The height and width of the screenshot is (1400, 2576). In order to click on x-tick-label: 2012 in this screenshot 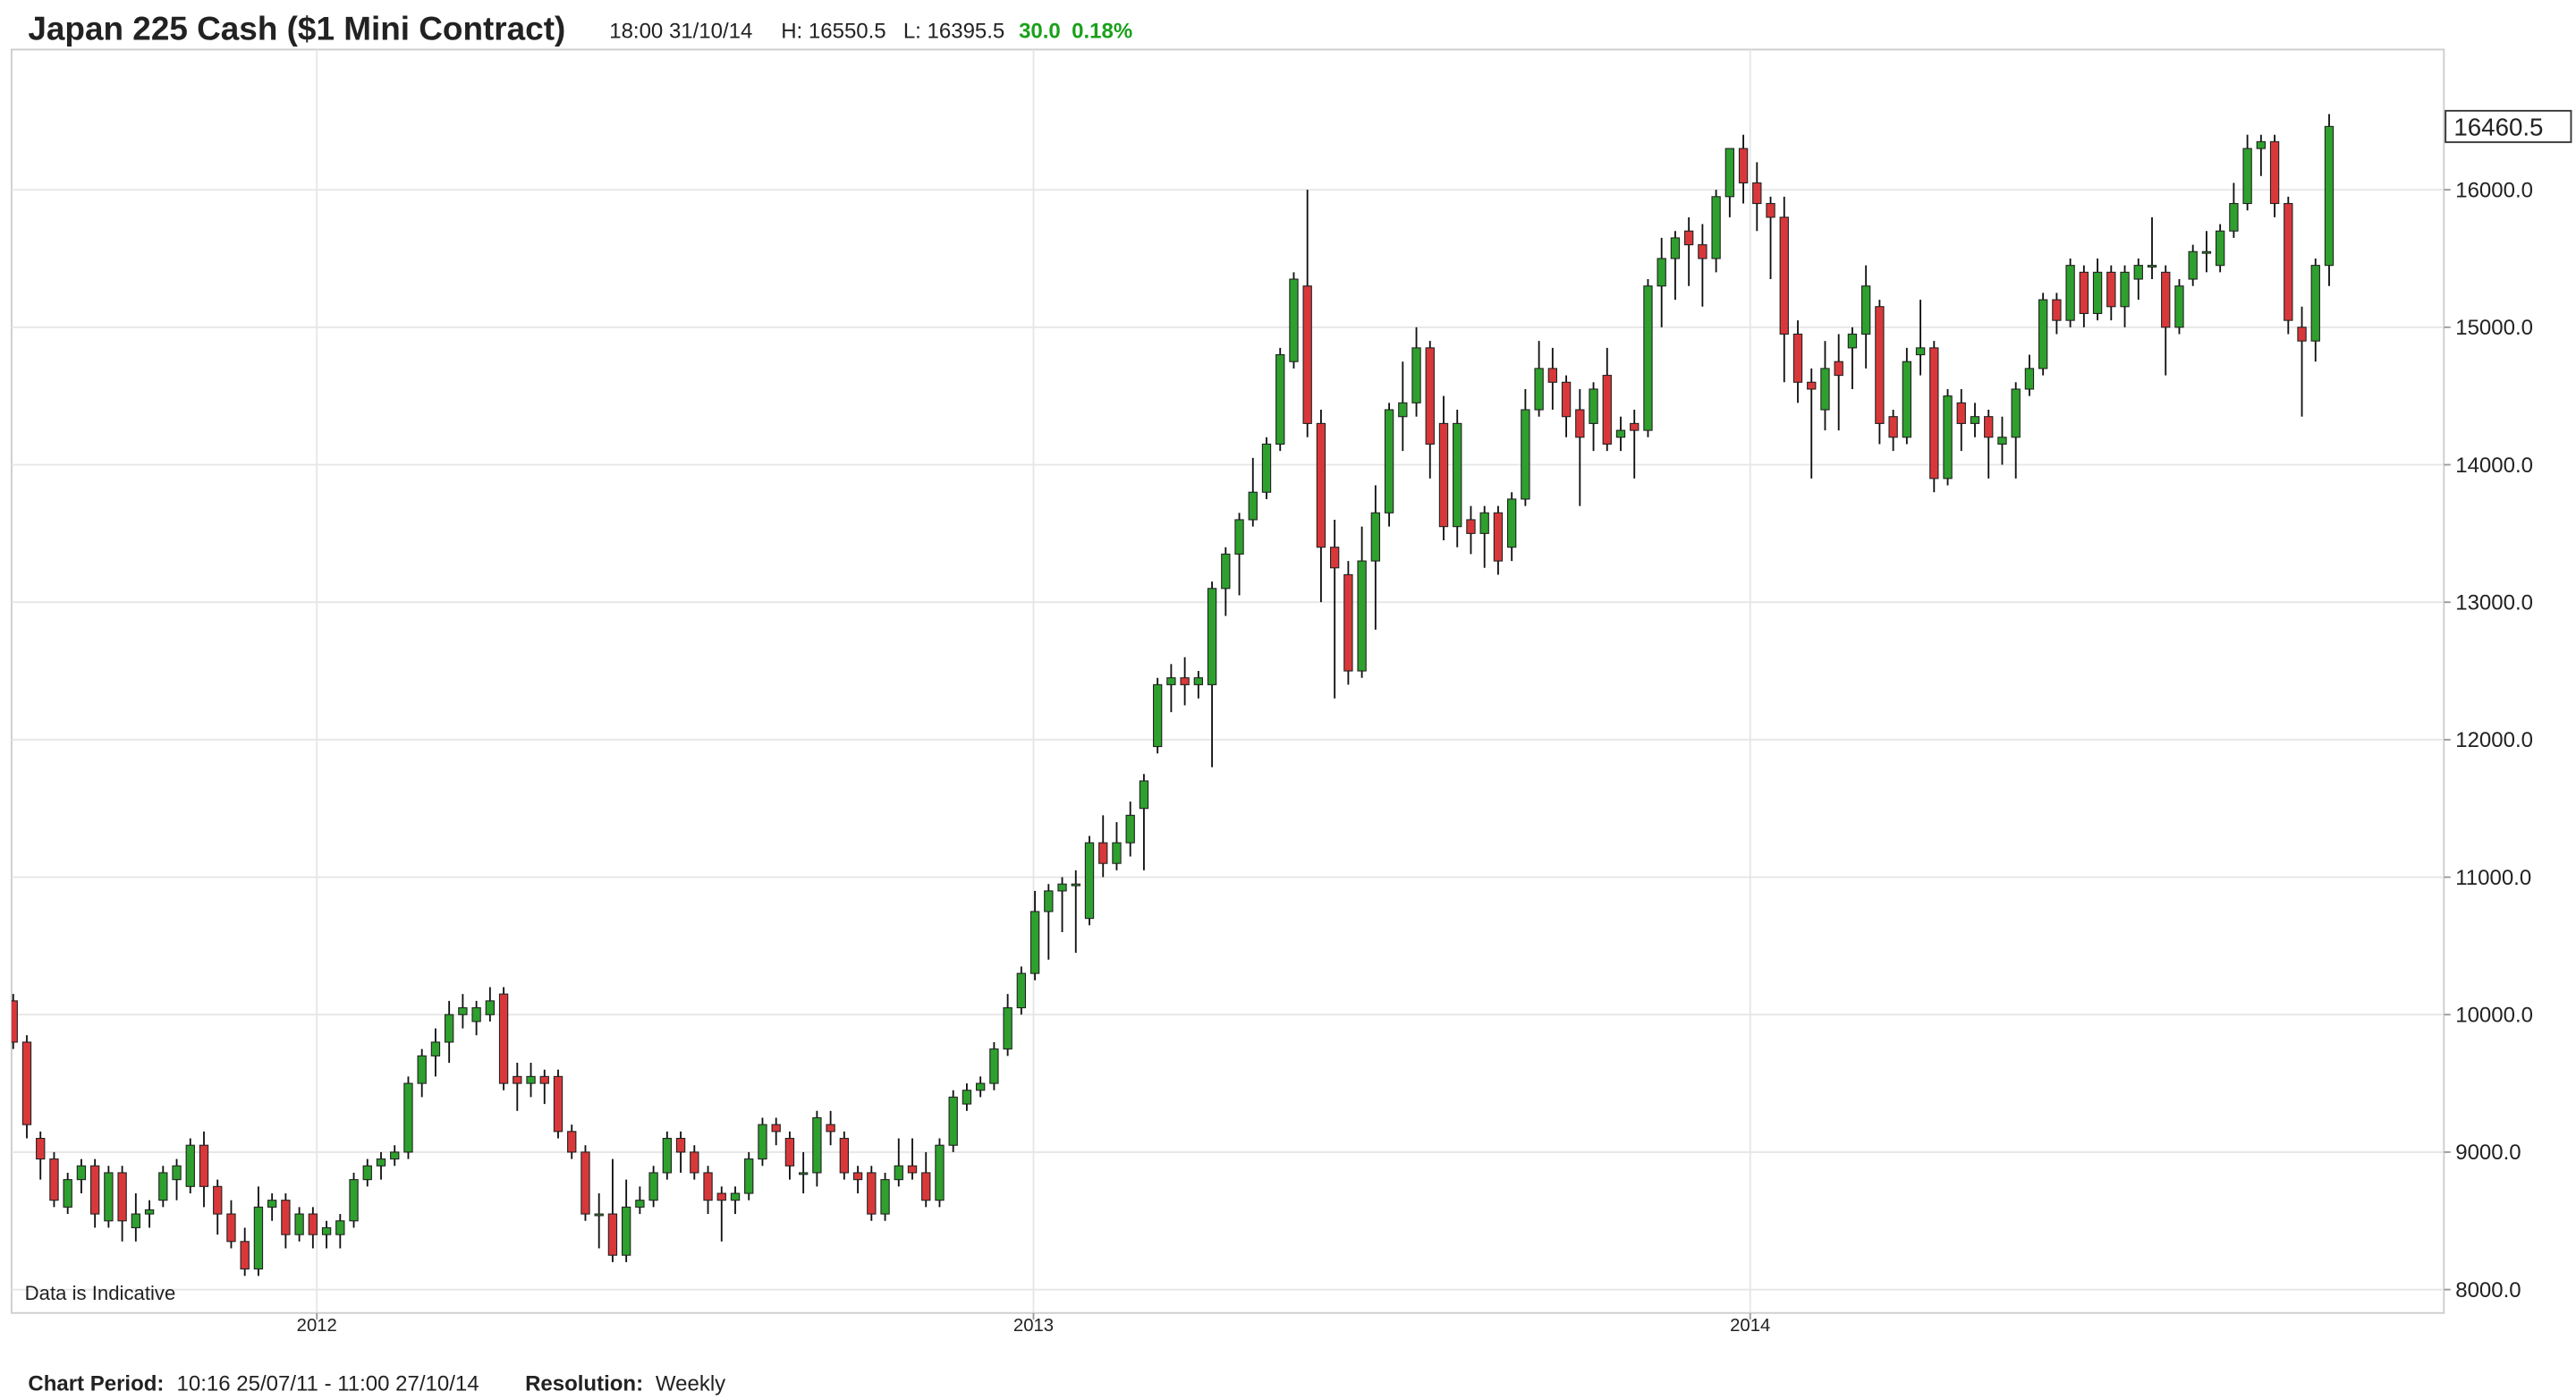, I will do `click(317, 1326)`.